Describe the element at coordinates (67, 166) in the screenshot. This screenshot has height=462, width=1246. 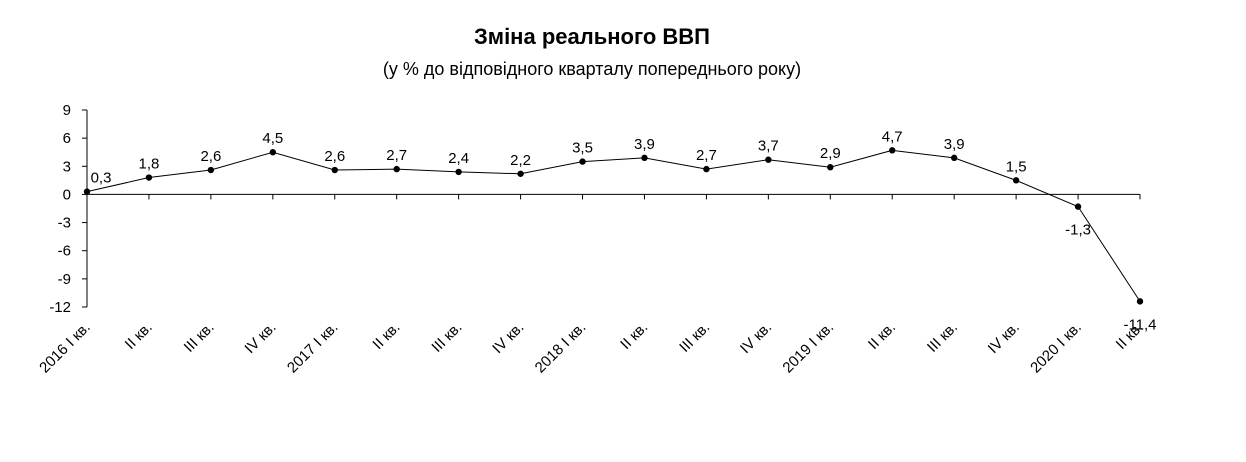
I see `y-tick-label: 3` at that location.